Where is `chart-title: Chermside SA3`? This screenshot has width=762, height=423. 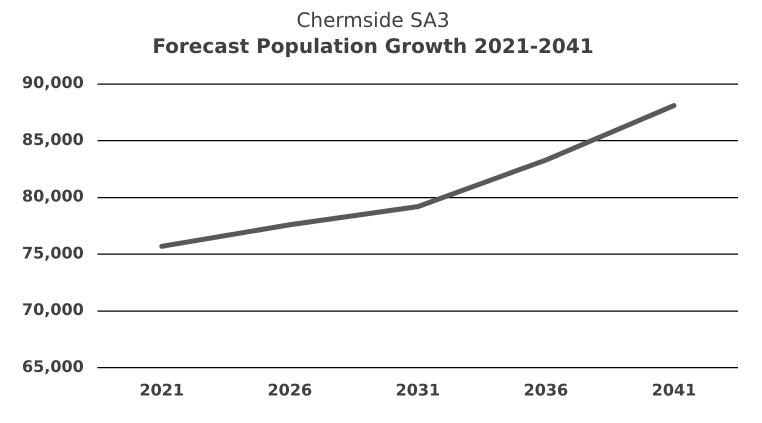 chart-title: Chermside SA3 is located at coordinates (373, 20).